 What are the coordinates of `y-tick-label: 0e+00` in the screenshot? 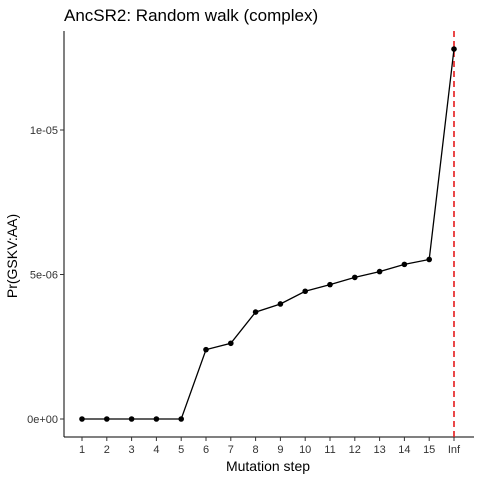 It's located at (42, 420).